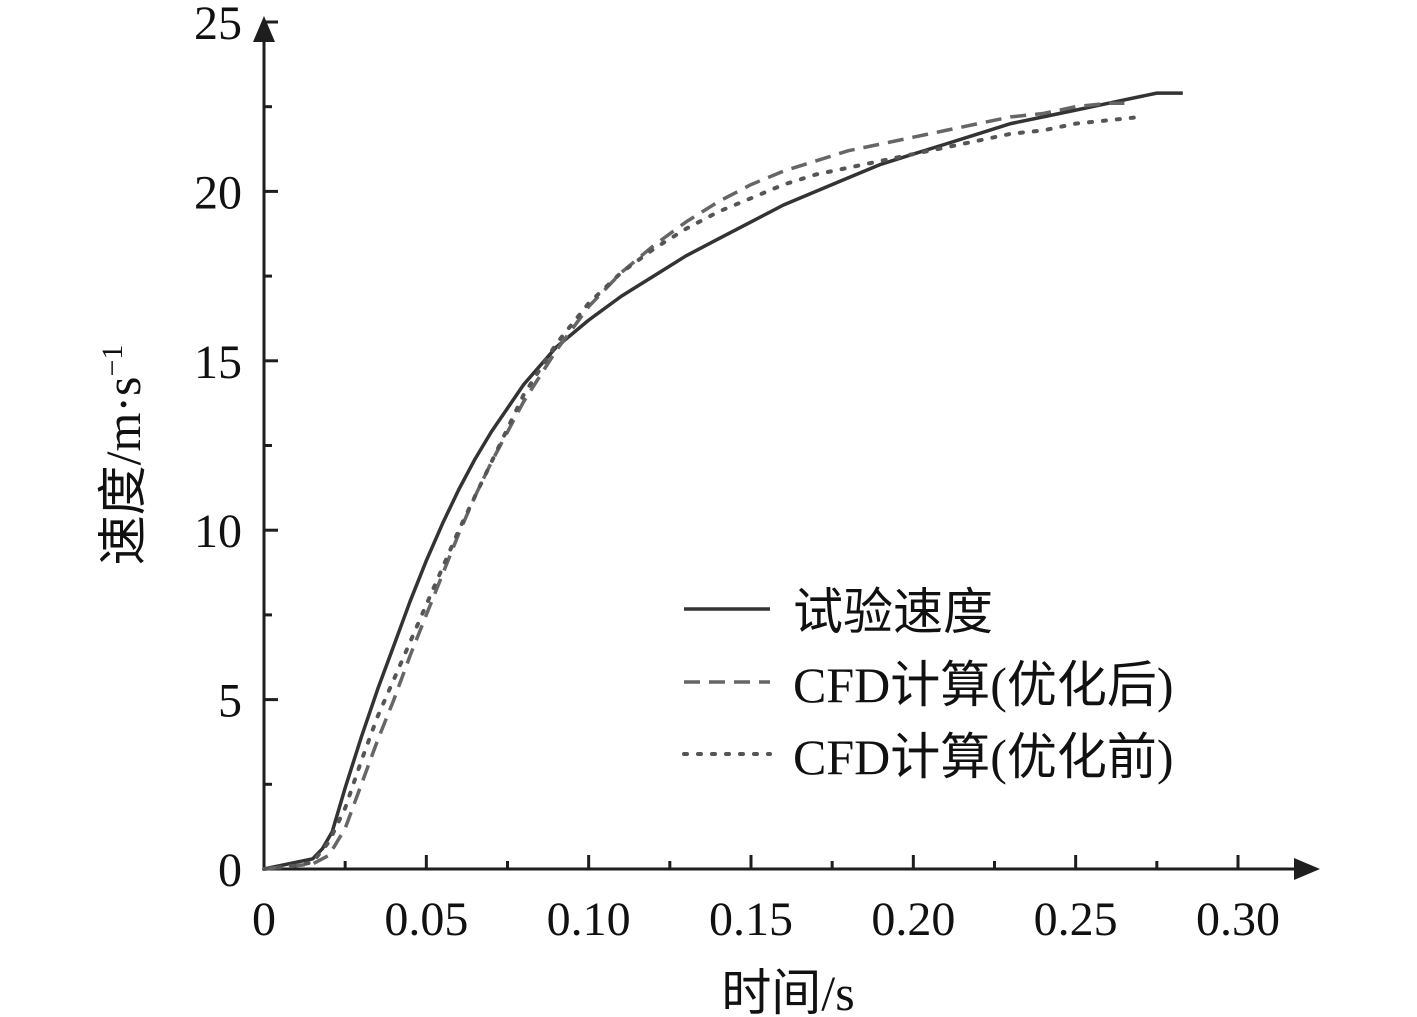 Image resolution: width=1417 pixels, height=1017 pixels. Describe the element at coordinates (426, 919) in the screenshot. I see `x-tick-label: 0.05` at that location.